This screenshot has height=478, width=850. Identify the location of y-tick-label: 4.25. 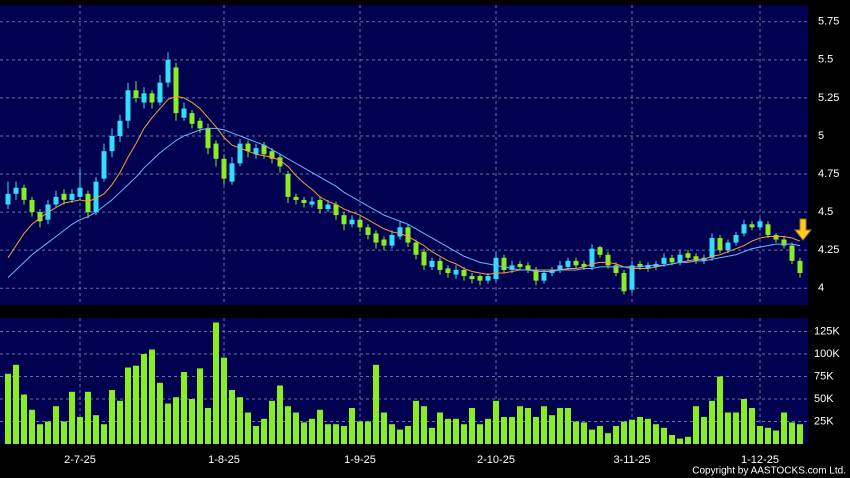
(828, 250).